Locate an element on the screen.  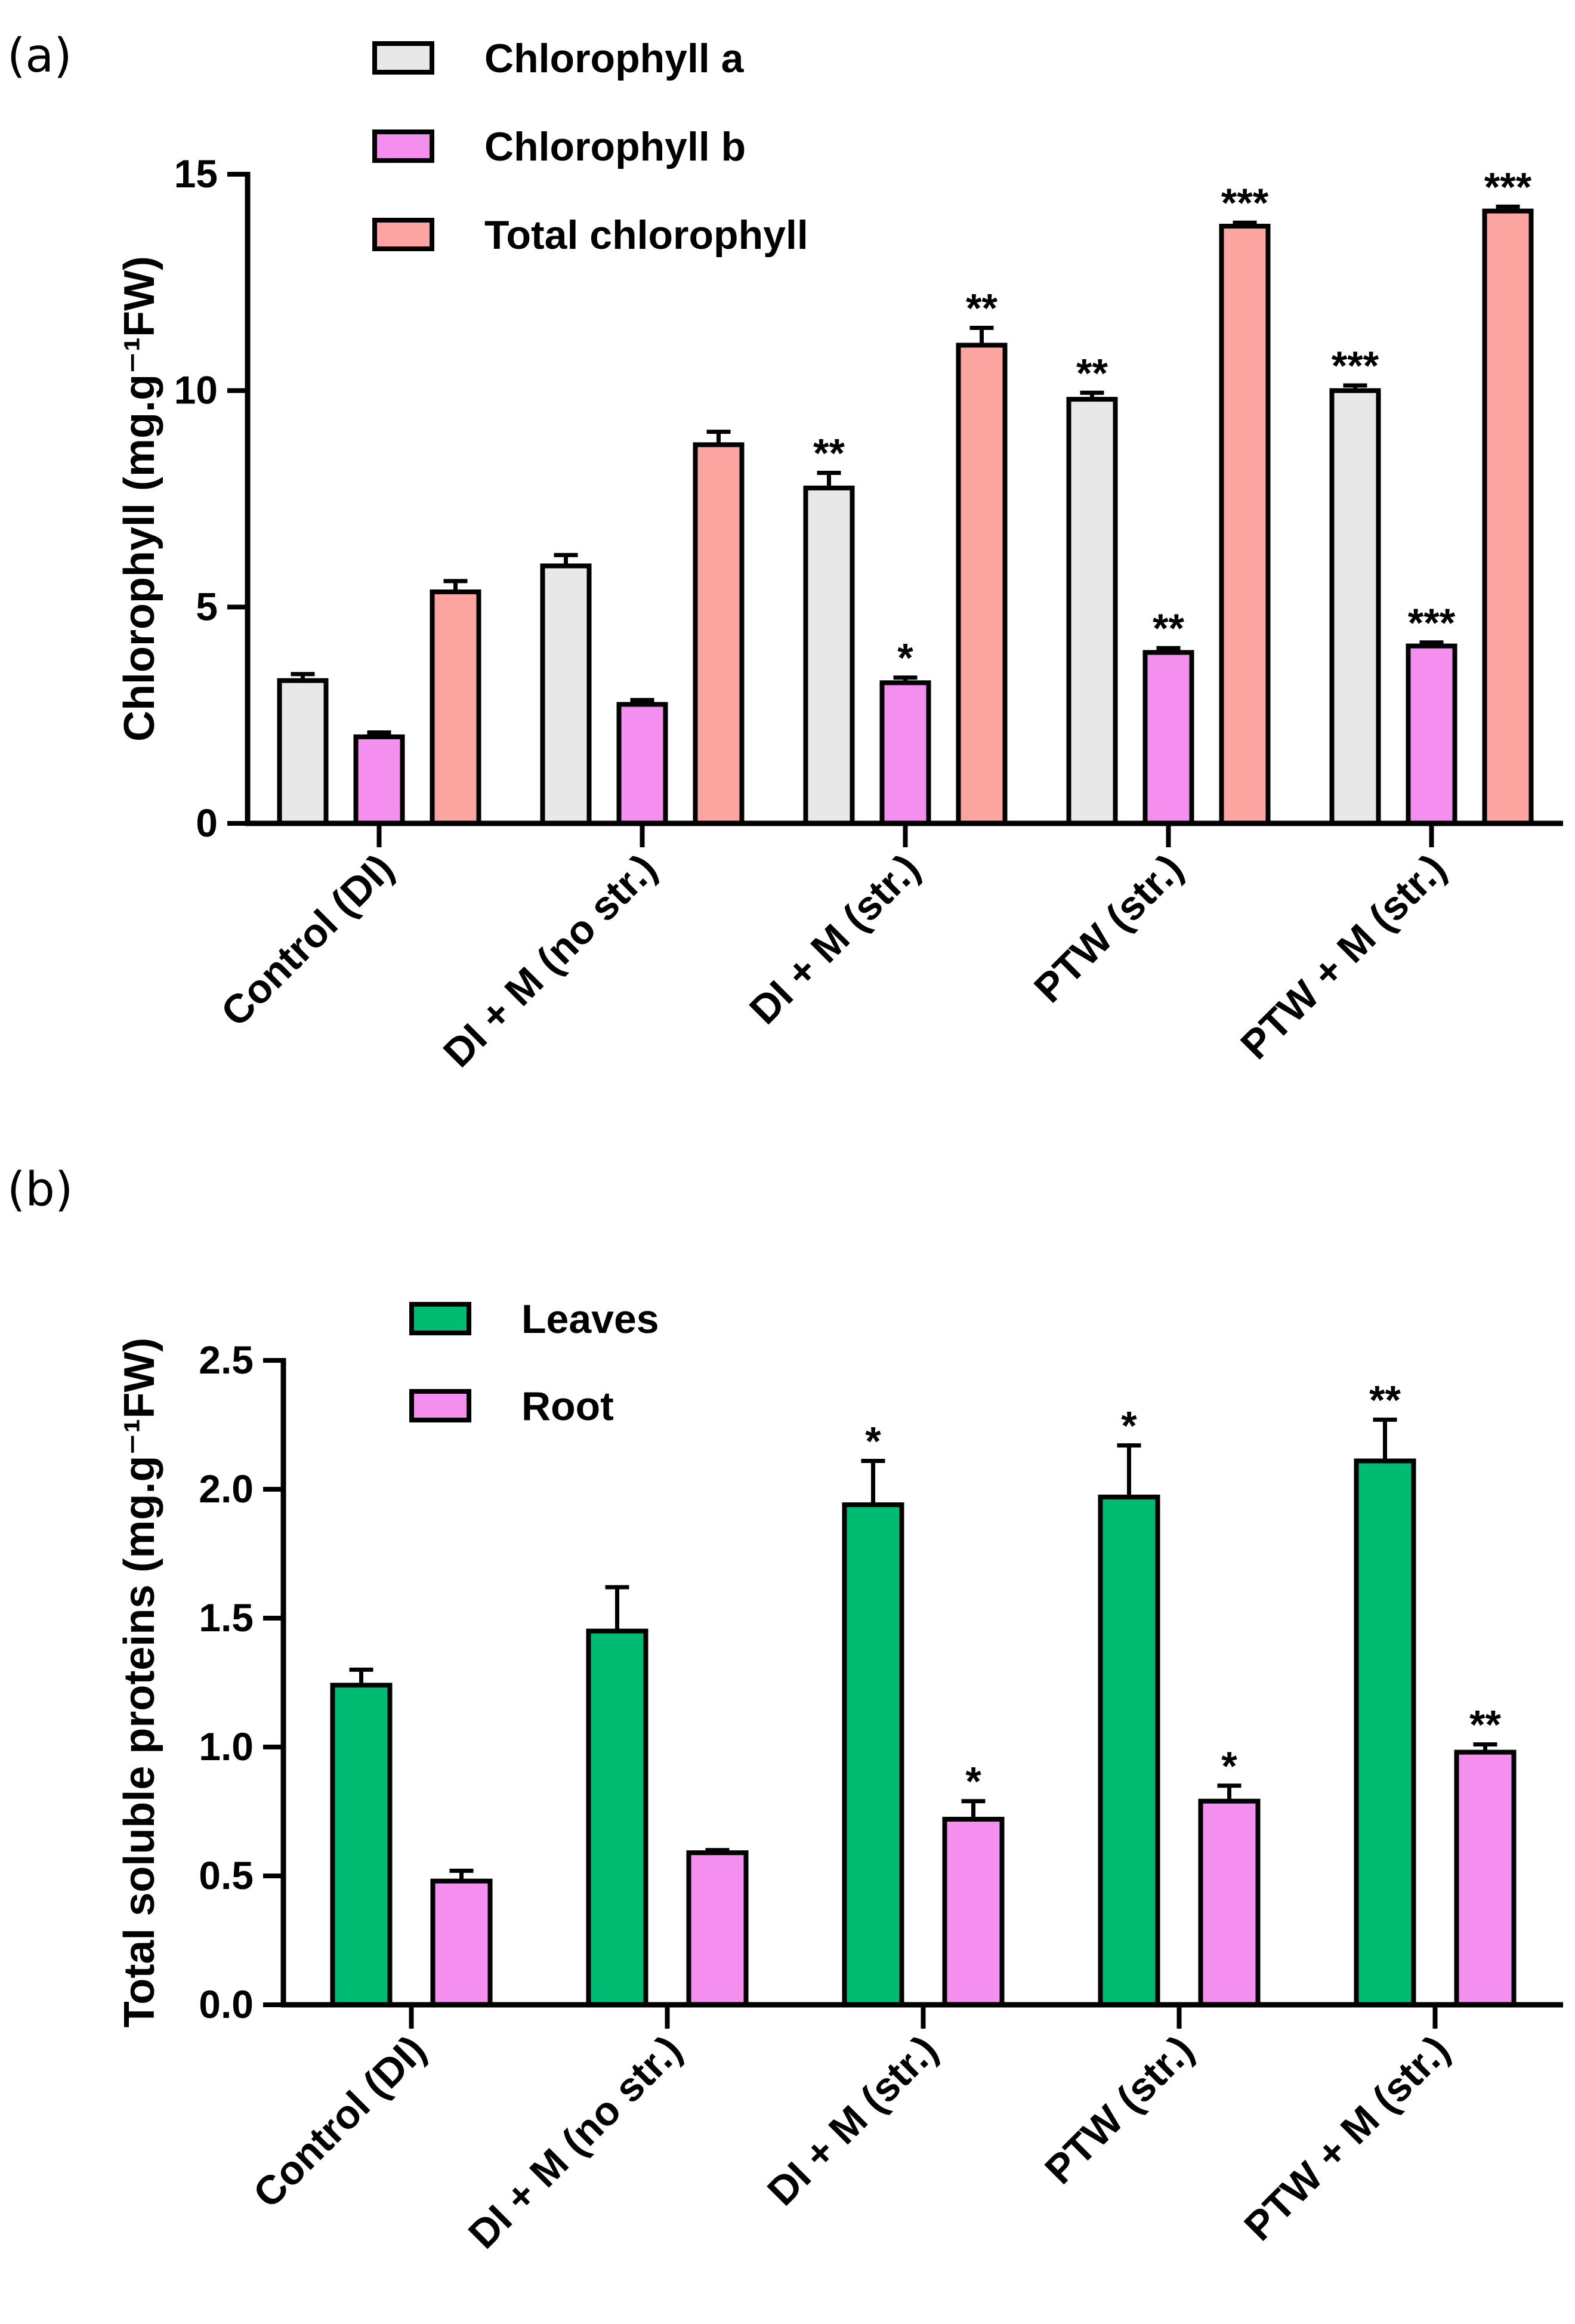
y-axis-label: Chlorophyll (mg.g⁻¹FW) is located at coordinates (139, 499).